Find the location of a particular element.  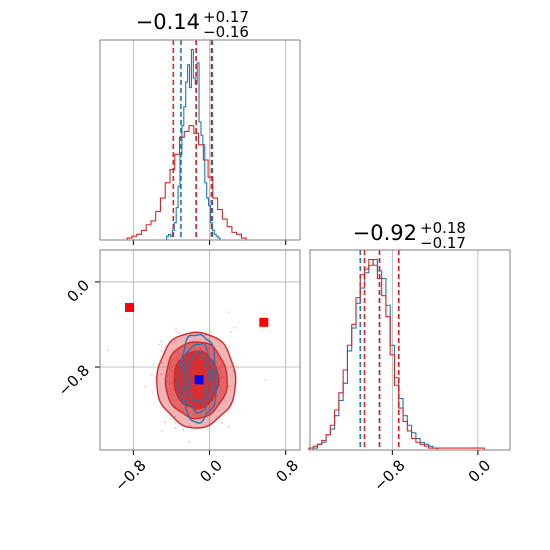

joint-frame is located at coordinates (200, 350).